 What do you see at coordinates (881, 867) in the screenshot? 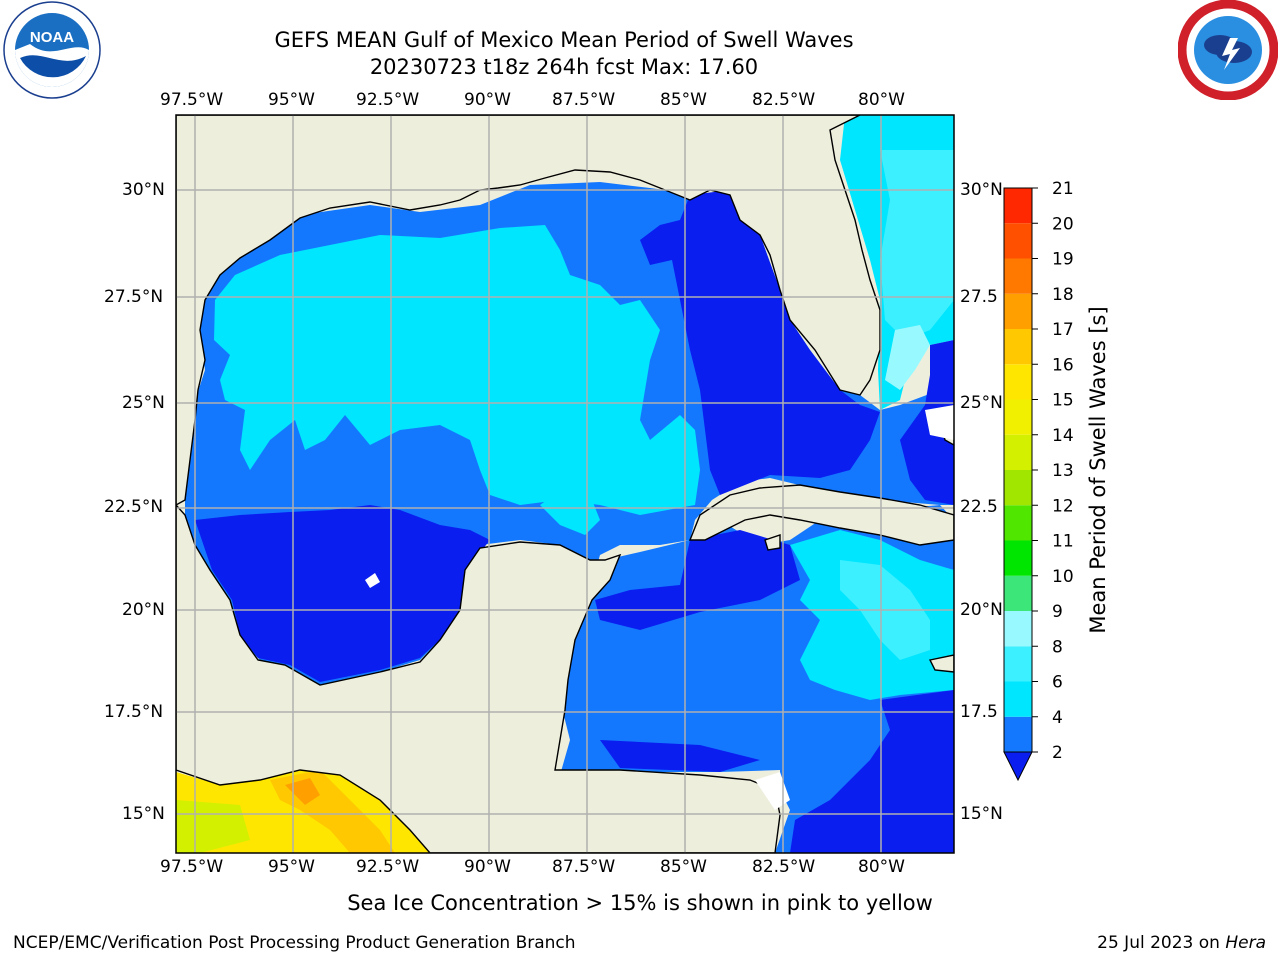
I see `lon-label-bottom: 80°W` at bounding box center [881, 867].